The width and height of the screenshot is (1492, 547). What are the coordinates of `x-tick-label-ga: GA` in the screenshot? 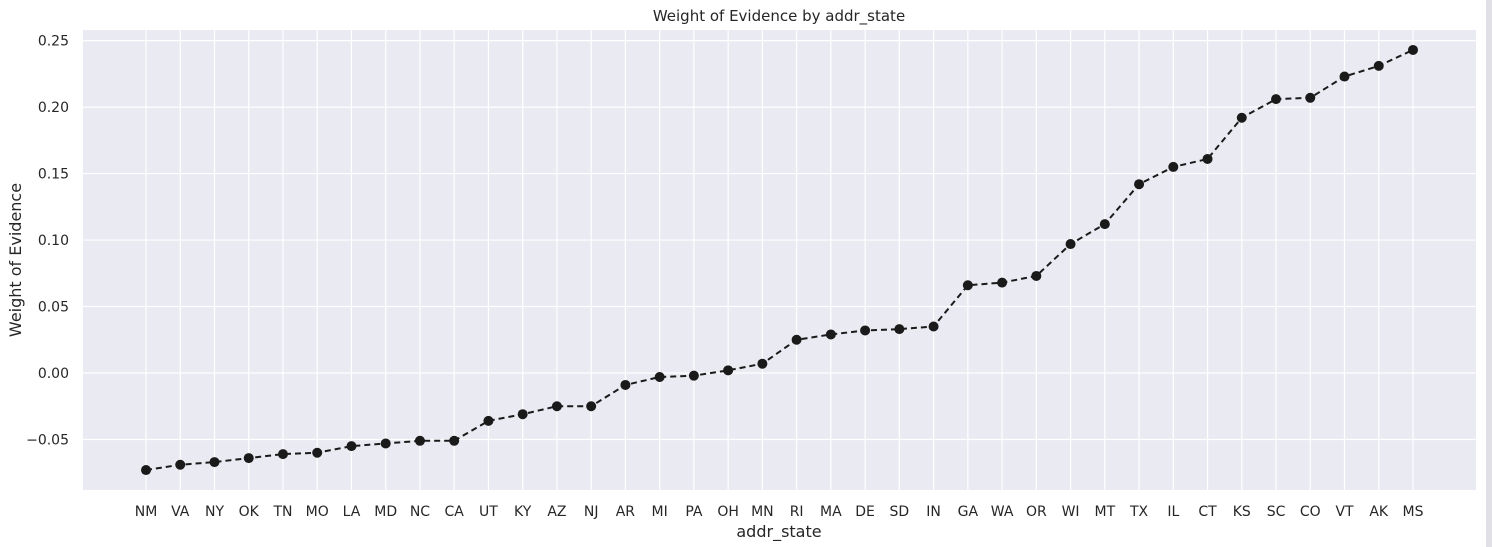 It's located at (968, 512).